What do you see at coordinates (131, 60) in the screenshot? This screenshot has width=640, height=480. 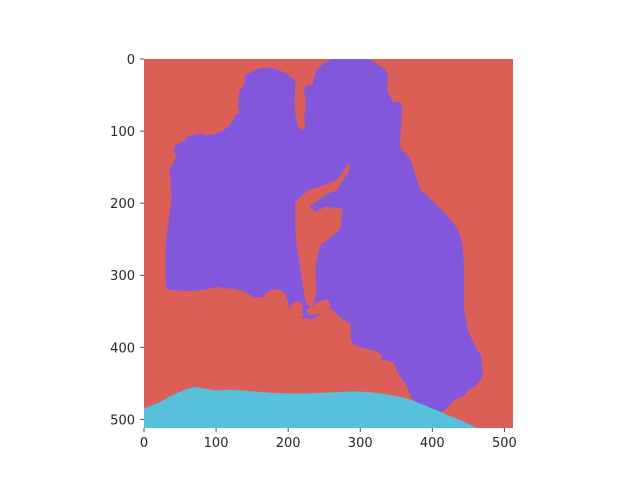 I see `y-tick-label: 0` at bounding box center [131, 60].